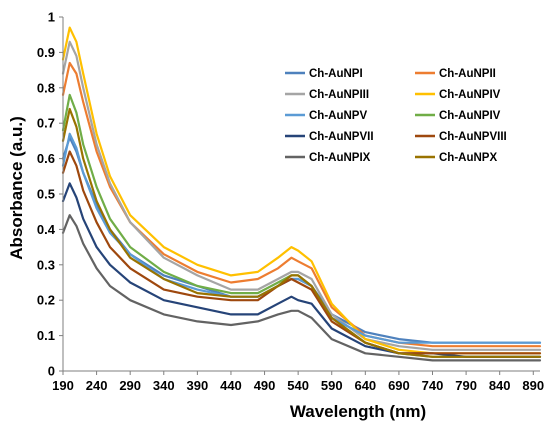  What do you see at coordinates (336, 74) in the screenshot?
I see `legend-label: Ch-AuNPI` at bounding box center [336, 74].